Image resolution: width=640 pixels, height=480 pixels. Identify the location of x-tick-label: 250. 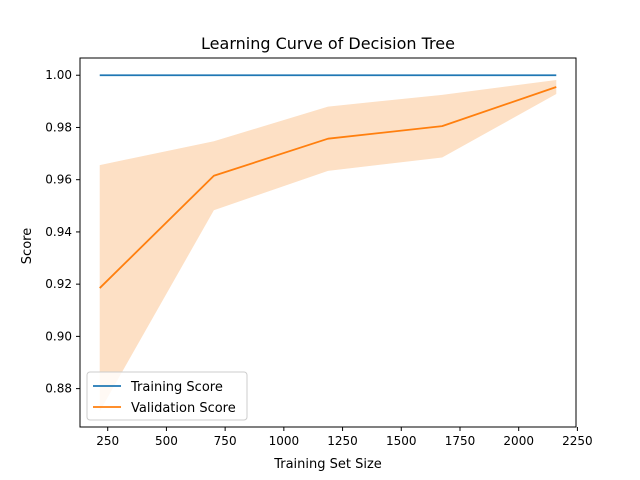
(107, 441).